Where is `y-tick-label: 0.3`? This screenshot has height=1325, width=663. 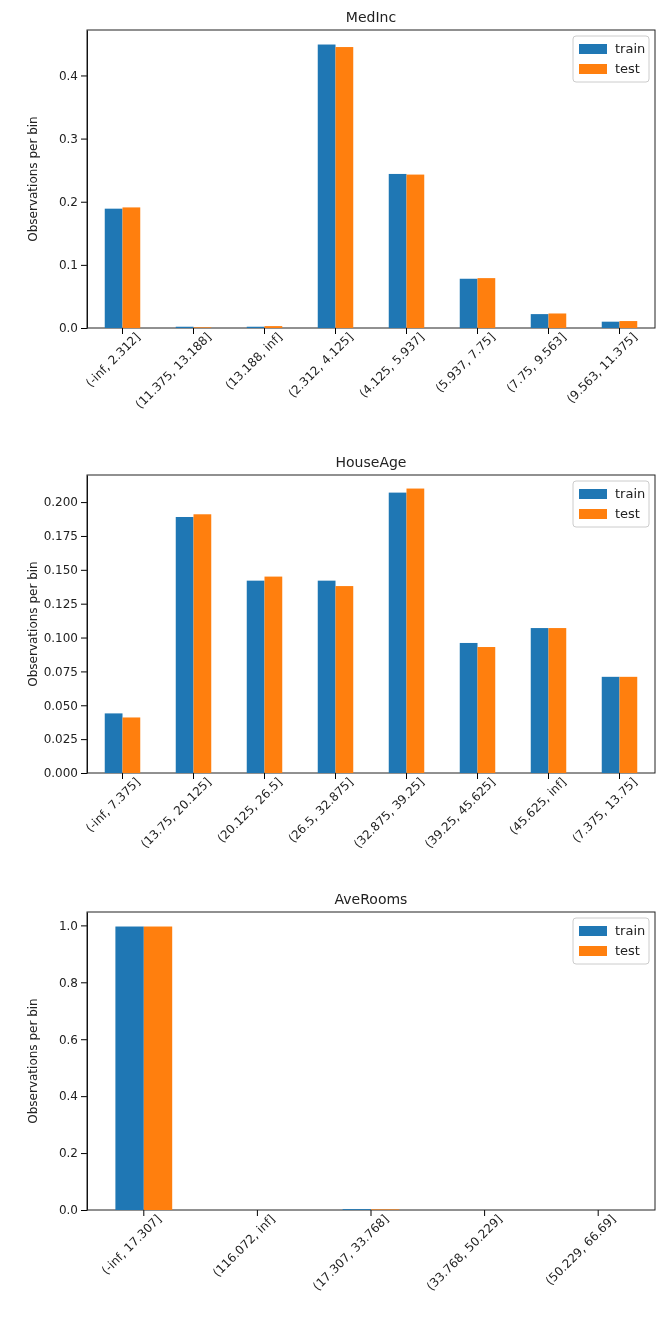
y-tick-label: 0.3 is located at coordinates (68, 138).